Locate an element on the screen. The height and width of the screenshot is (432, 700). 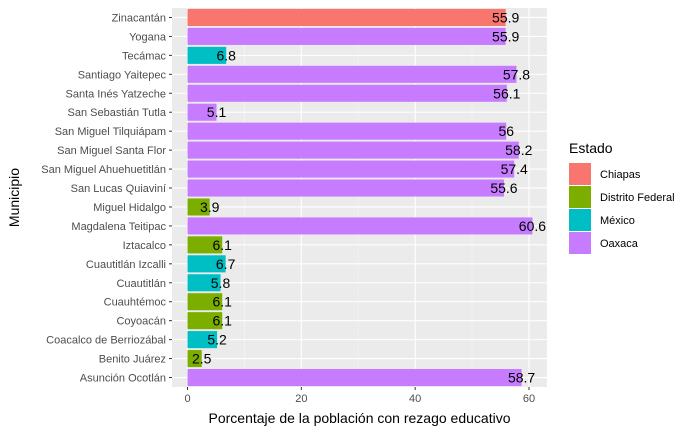
y-tick-label: Santiago Yaitepec is located at coordinates (122, 75).